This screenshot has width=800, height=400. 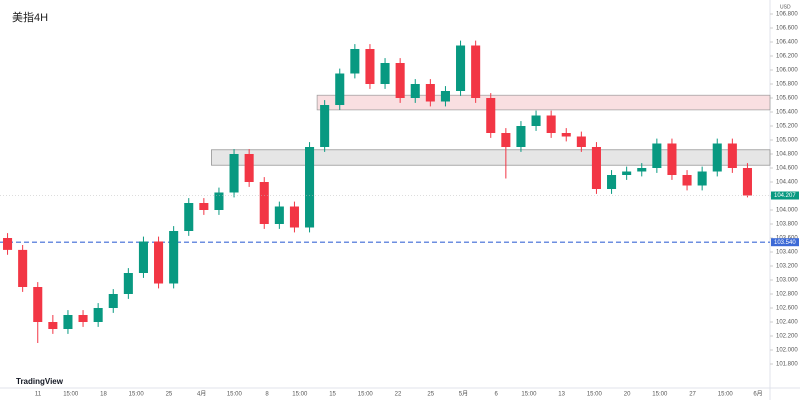 What do you see at coordinates (30, 17) in the screenshot?
I see `chart-title: 美指4H` at bounding box center [30, 17].